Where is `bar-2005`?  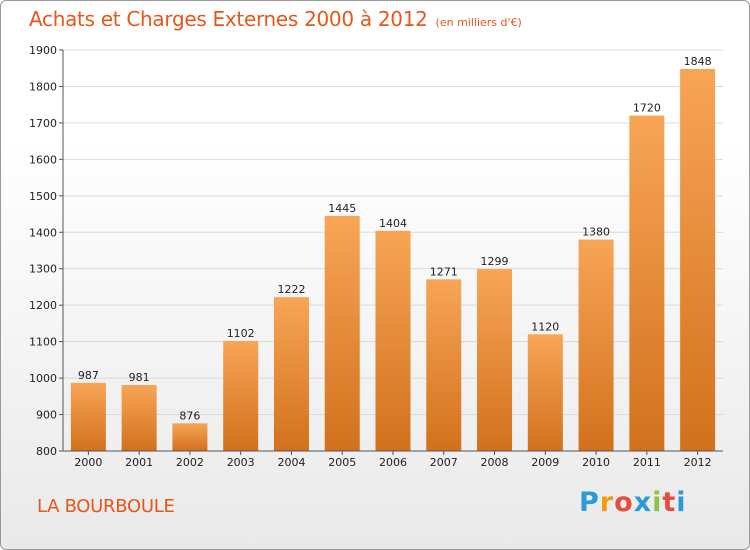
bar-2005 is located at coordinates (342, 333).